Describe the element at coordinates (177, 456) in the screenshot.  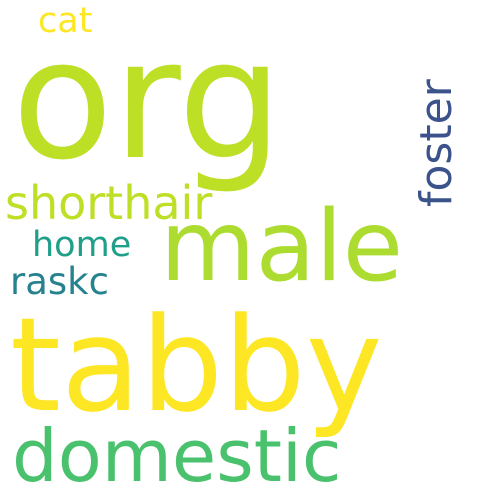
I see `word-domestic: domestic` at that location.